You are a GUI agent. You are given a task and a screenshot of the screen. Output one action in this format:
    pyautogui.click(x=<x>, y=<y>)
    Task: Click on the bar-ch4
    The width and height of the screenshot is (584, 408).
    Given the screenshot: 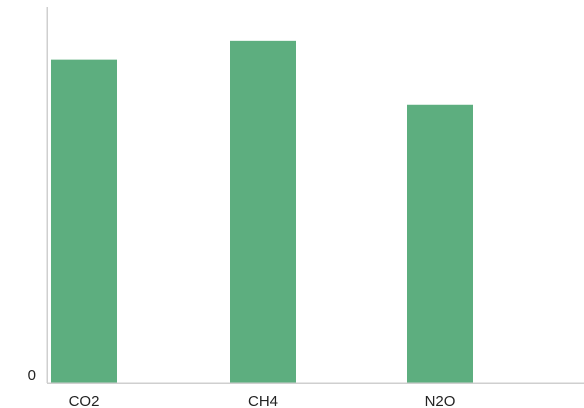 What is the action you would take?
    pyautogui.click(x=263, y=212)
    